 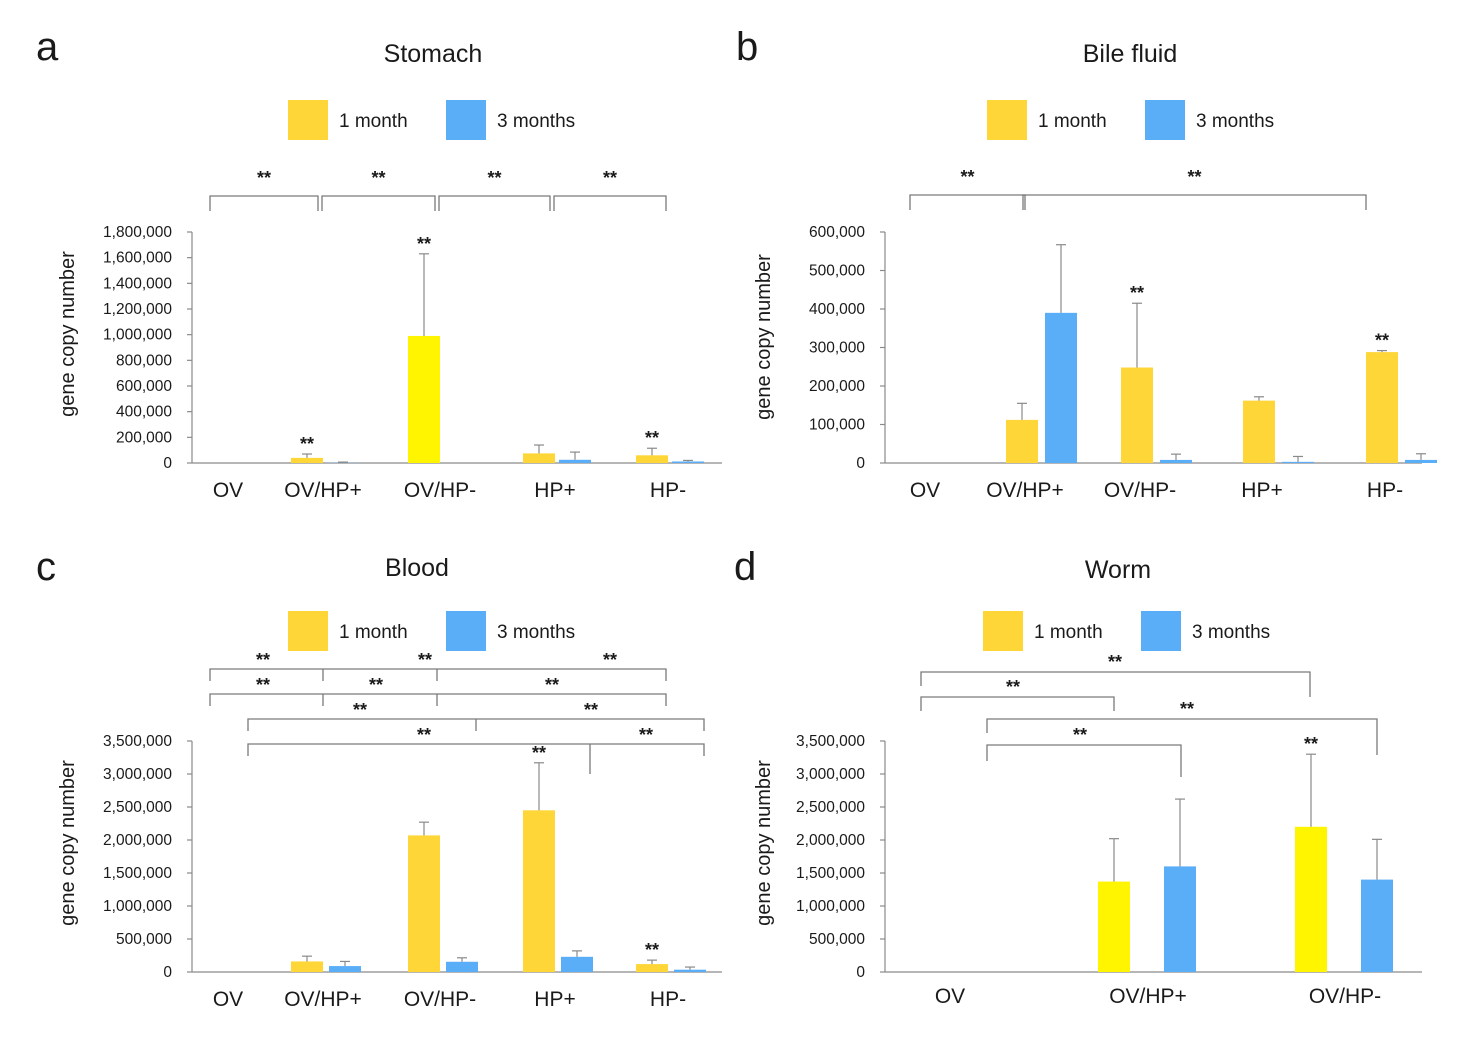 What do you see at coordinates (747, 47) in the screenshot?
I see `panel-letter: b` at bounding box center [747, 47].